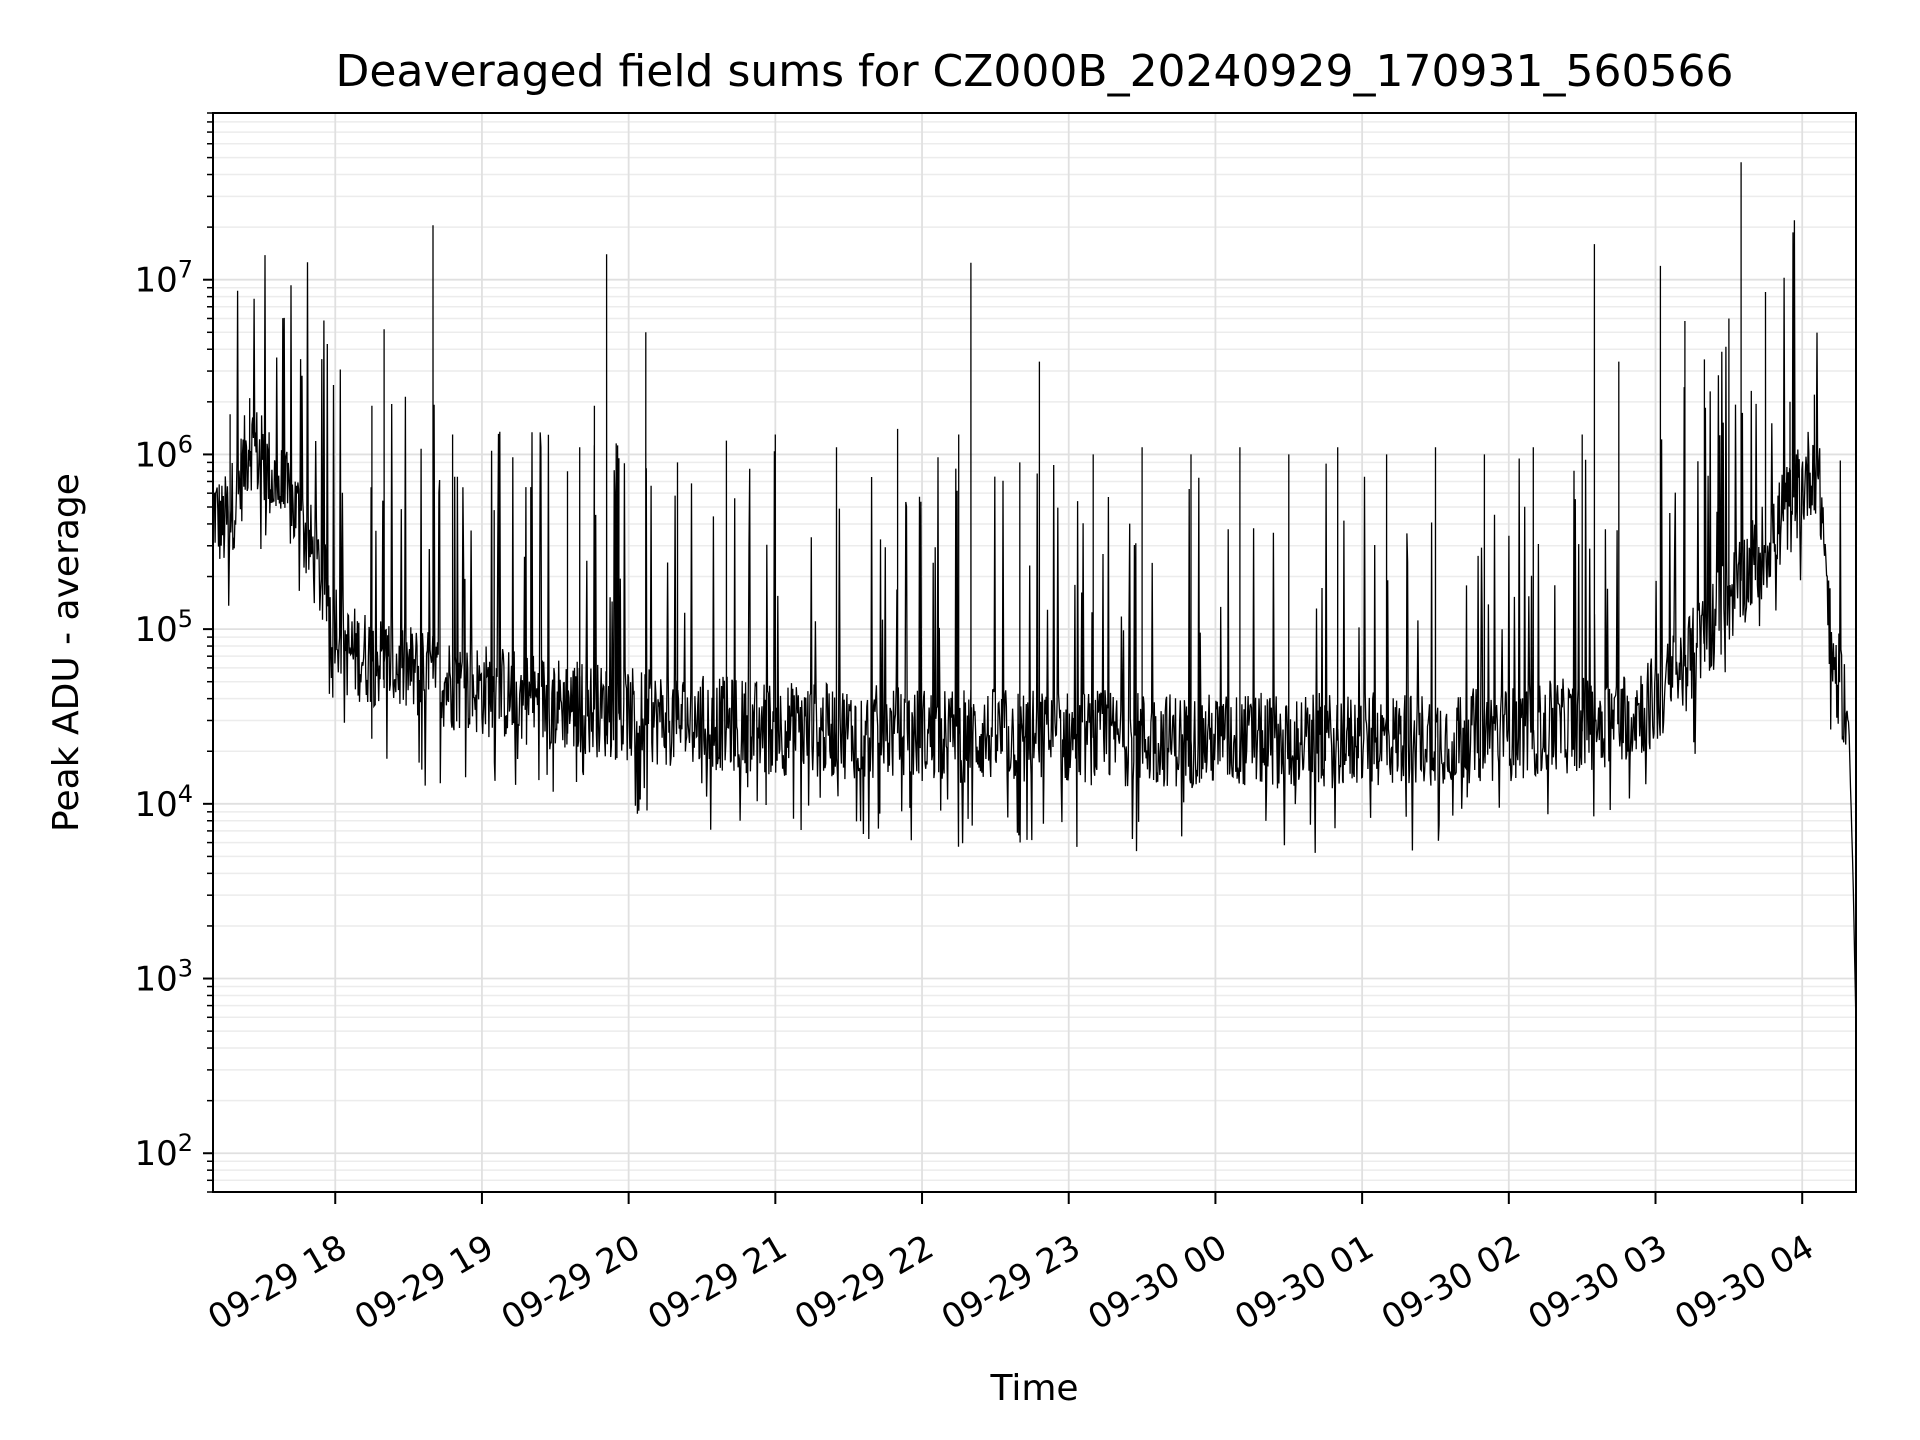 The height and width of the screenshot is (1440, 1920). Describe the element at coordinates (163, 627) in the screenshot. I see `y-tick-label: 10⁵` at that location.